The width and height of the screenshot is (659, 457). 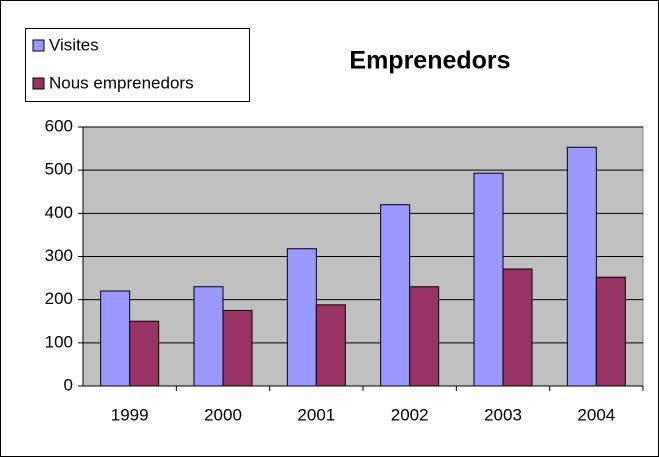 I want to click on legend-label: Visites, so click(x=74, y=44).